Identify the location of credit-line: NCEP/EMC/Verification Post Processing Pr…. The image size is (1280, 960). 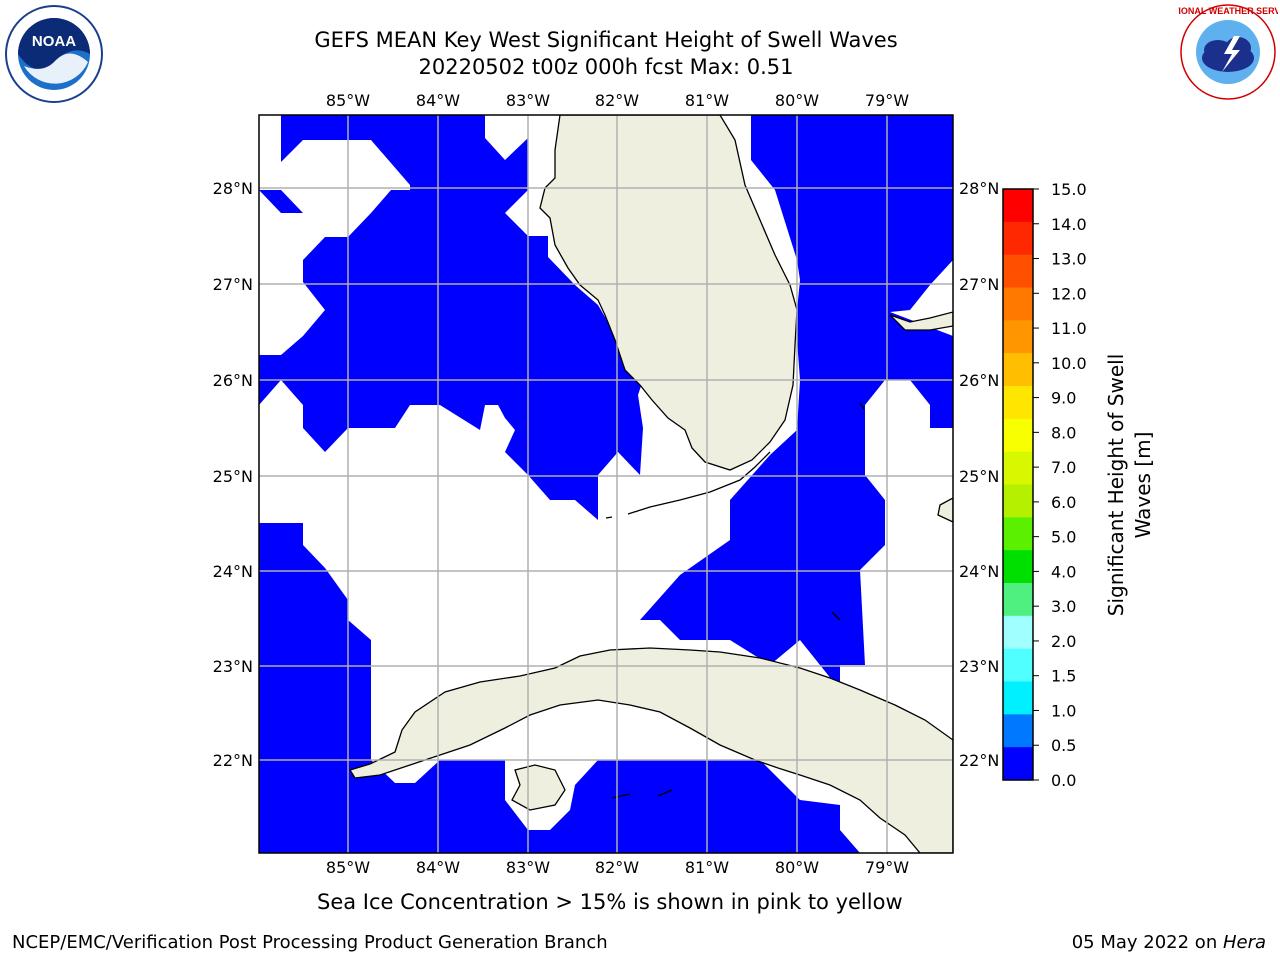
(310, 942).